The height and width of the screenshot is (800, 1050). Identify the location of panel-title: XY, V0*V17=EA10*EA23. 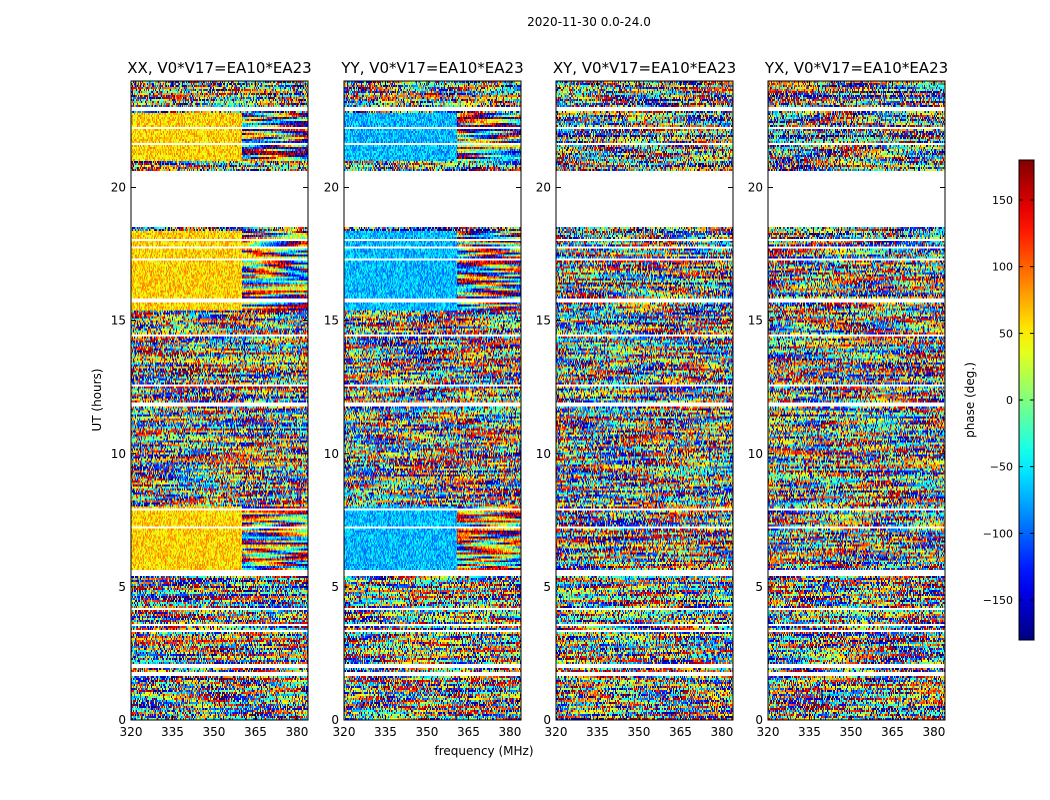
(644, 68).